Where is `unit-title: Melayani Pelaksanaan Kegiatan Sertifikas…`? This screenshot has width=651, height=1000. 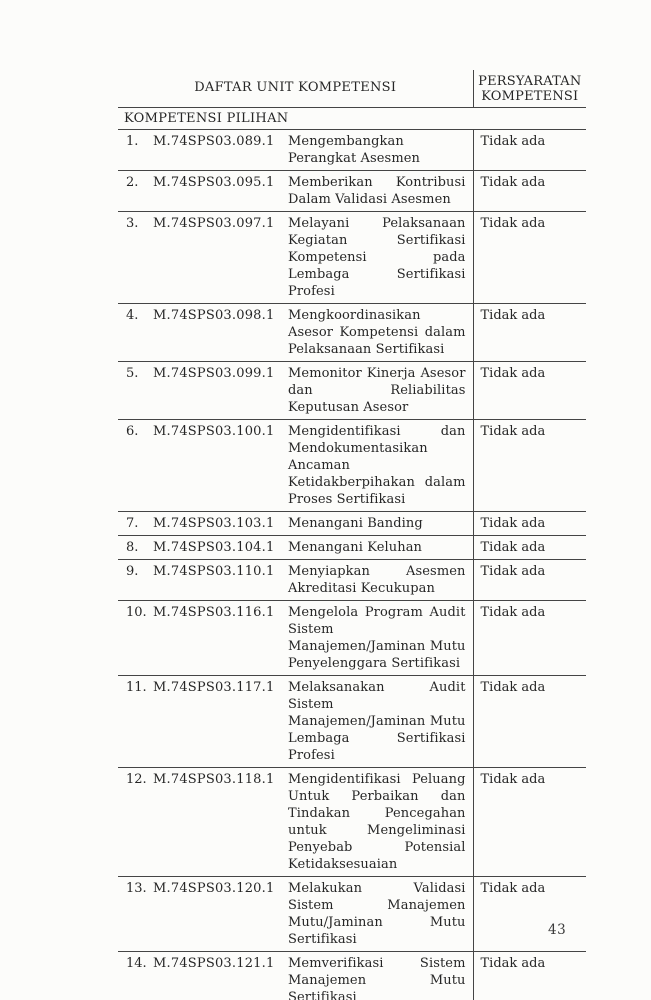 unit-title: Melayani Pelaksanaan Kegiatan Sertifikas… is located at coordinates (377, 257).